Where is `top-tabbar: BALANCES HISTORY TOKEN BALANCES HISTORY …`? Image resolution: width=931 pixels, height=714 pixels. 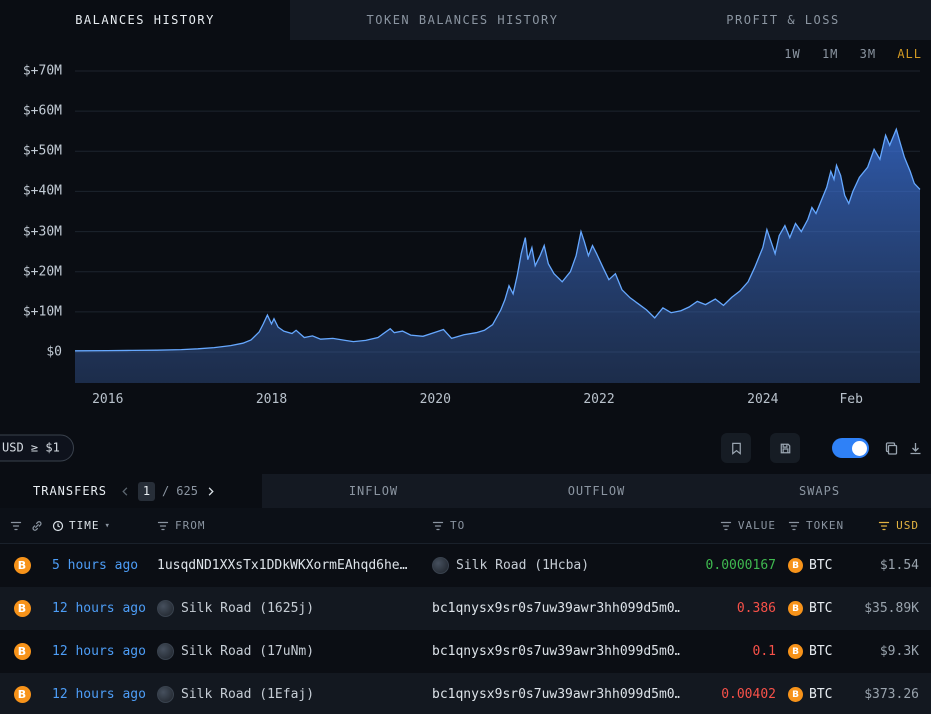 top-tabbar: BALANCES HISTORY TOKEN BALANCES HISTORY … is located at coordinates (465, 20).